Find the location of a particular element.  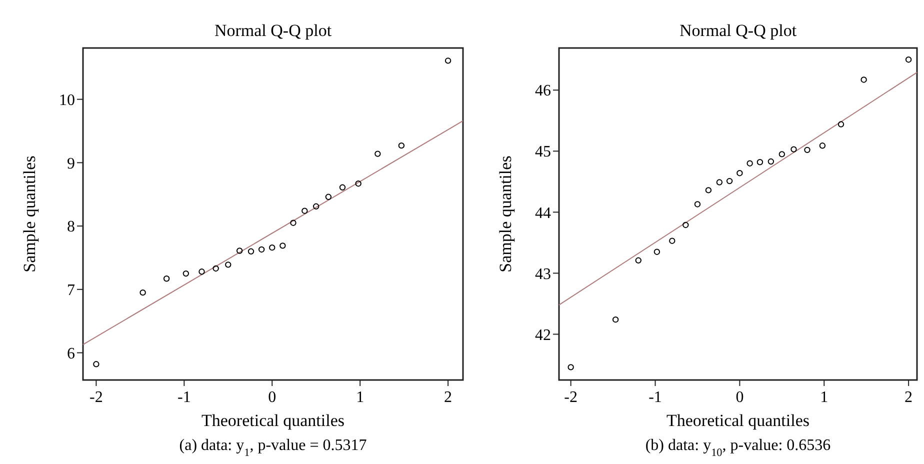

text: (b) data: y$_{10}$, p-value: 0.6536 is located at coordinates (738, 448).